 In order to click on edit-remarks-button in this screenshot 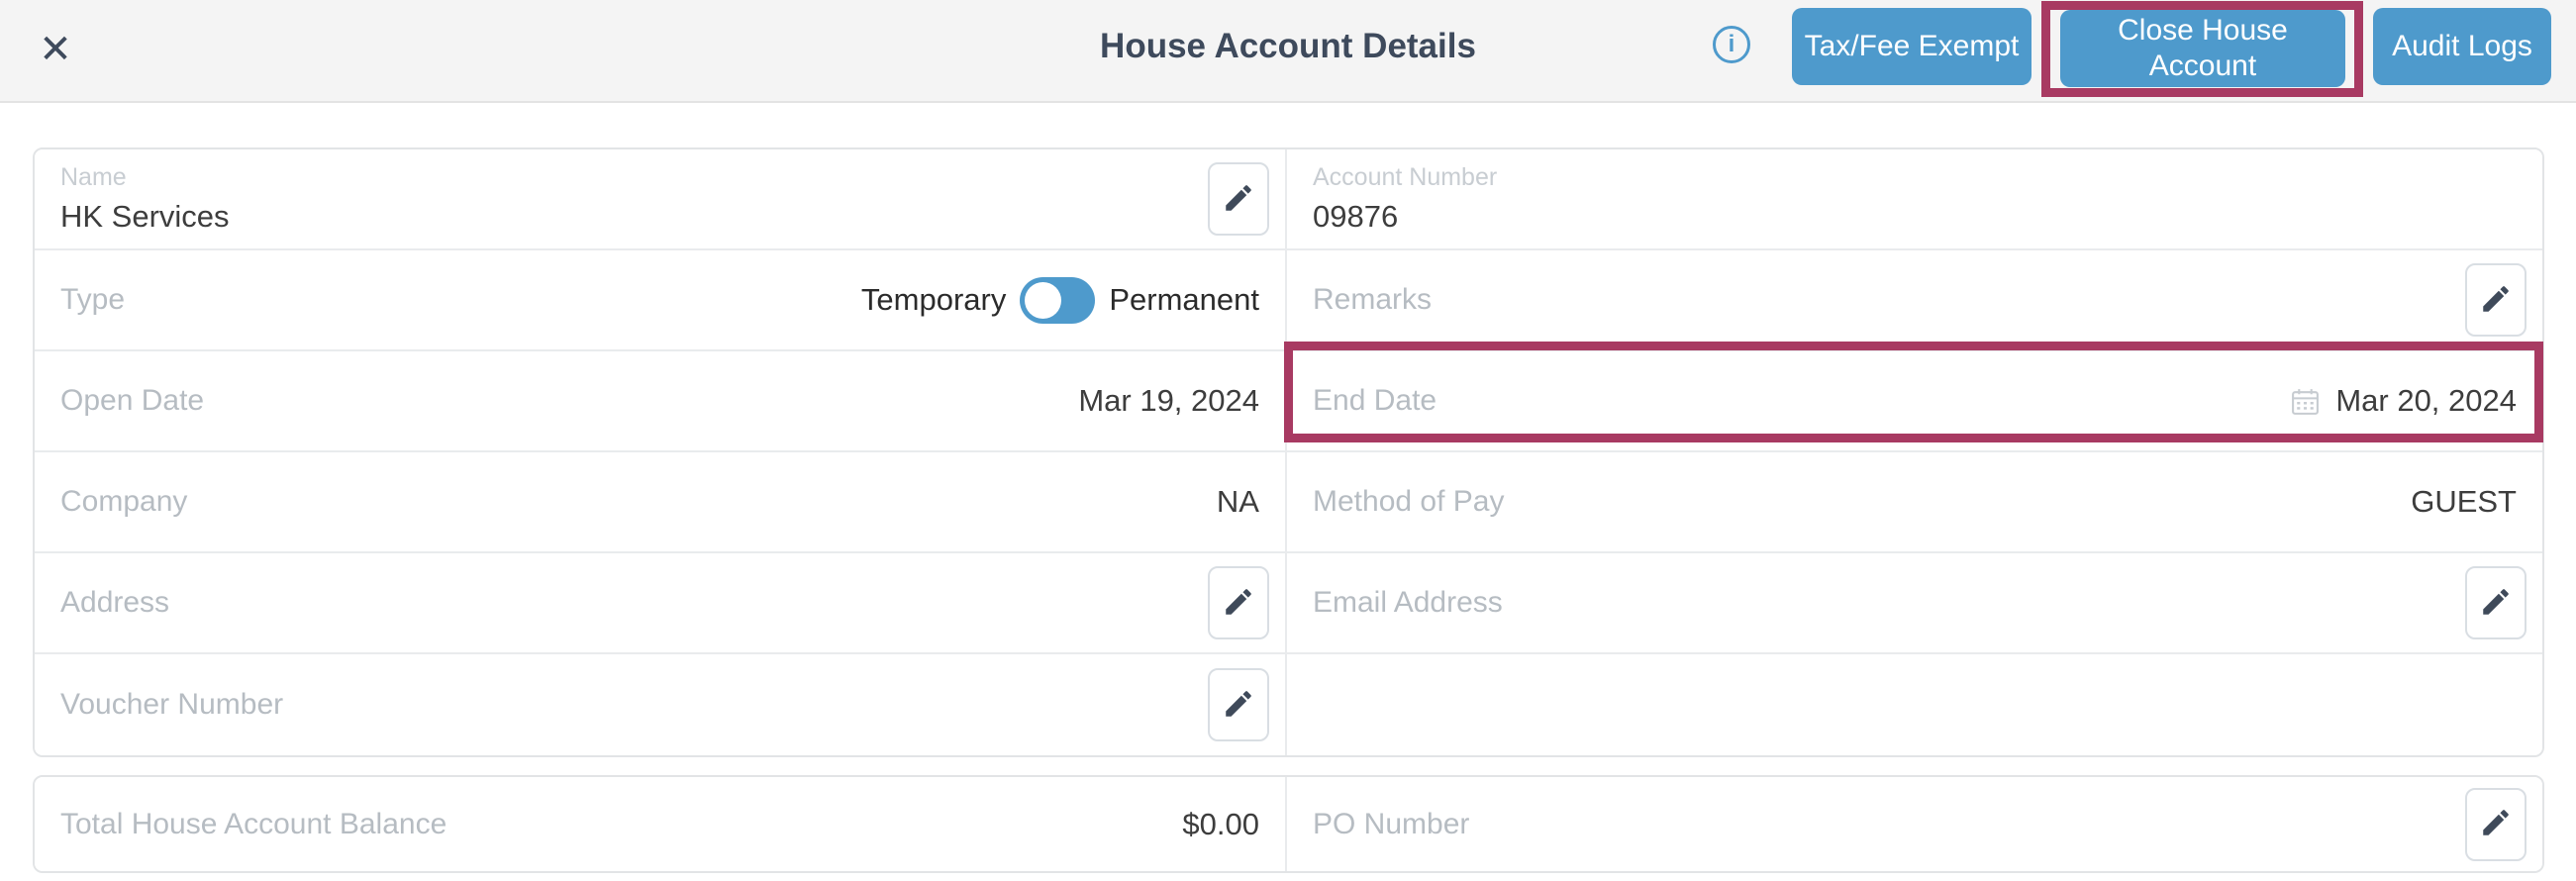, I will do `click(2495, 300)`.